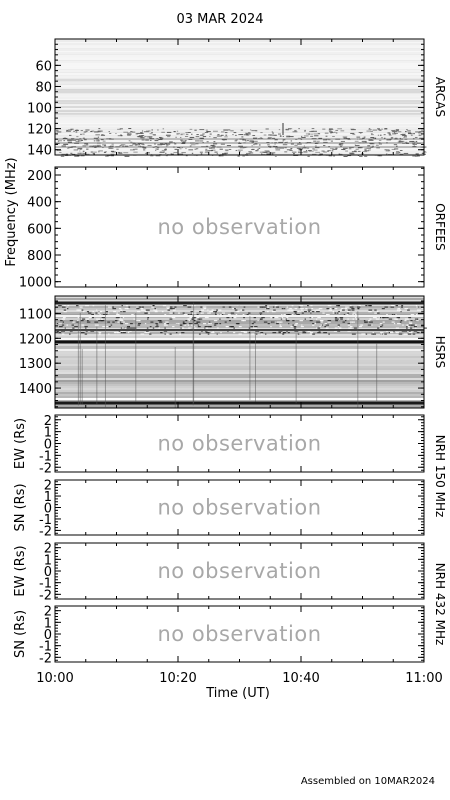 This screenshot has height=800, width=450. What do you see at coordinates (239, 571) in the screenshot?
I see `nrh432ew-status: no observation` at bounding box center [239, 571].